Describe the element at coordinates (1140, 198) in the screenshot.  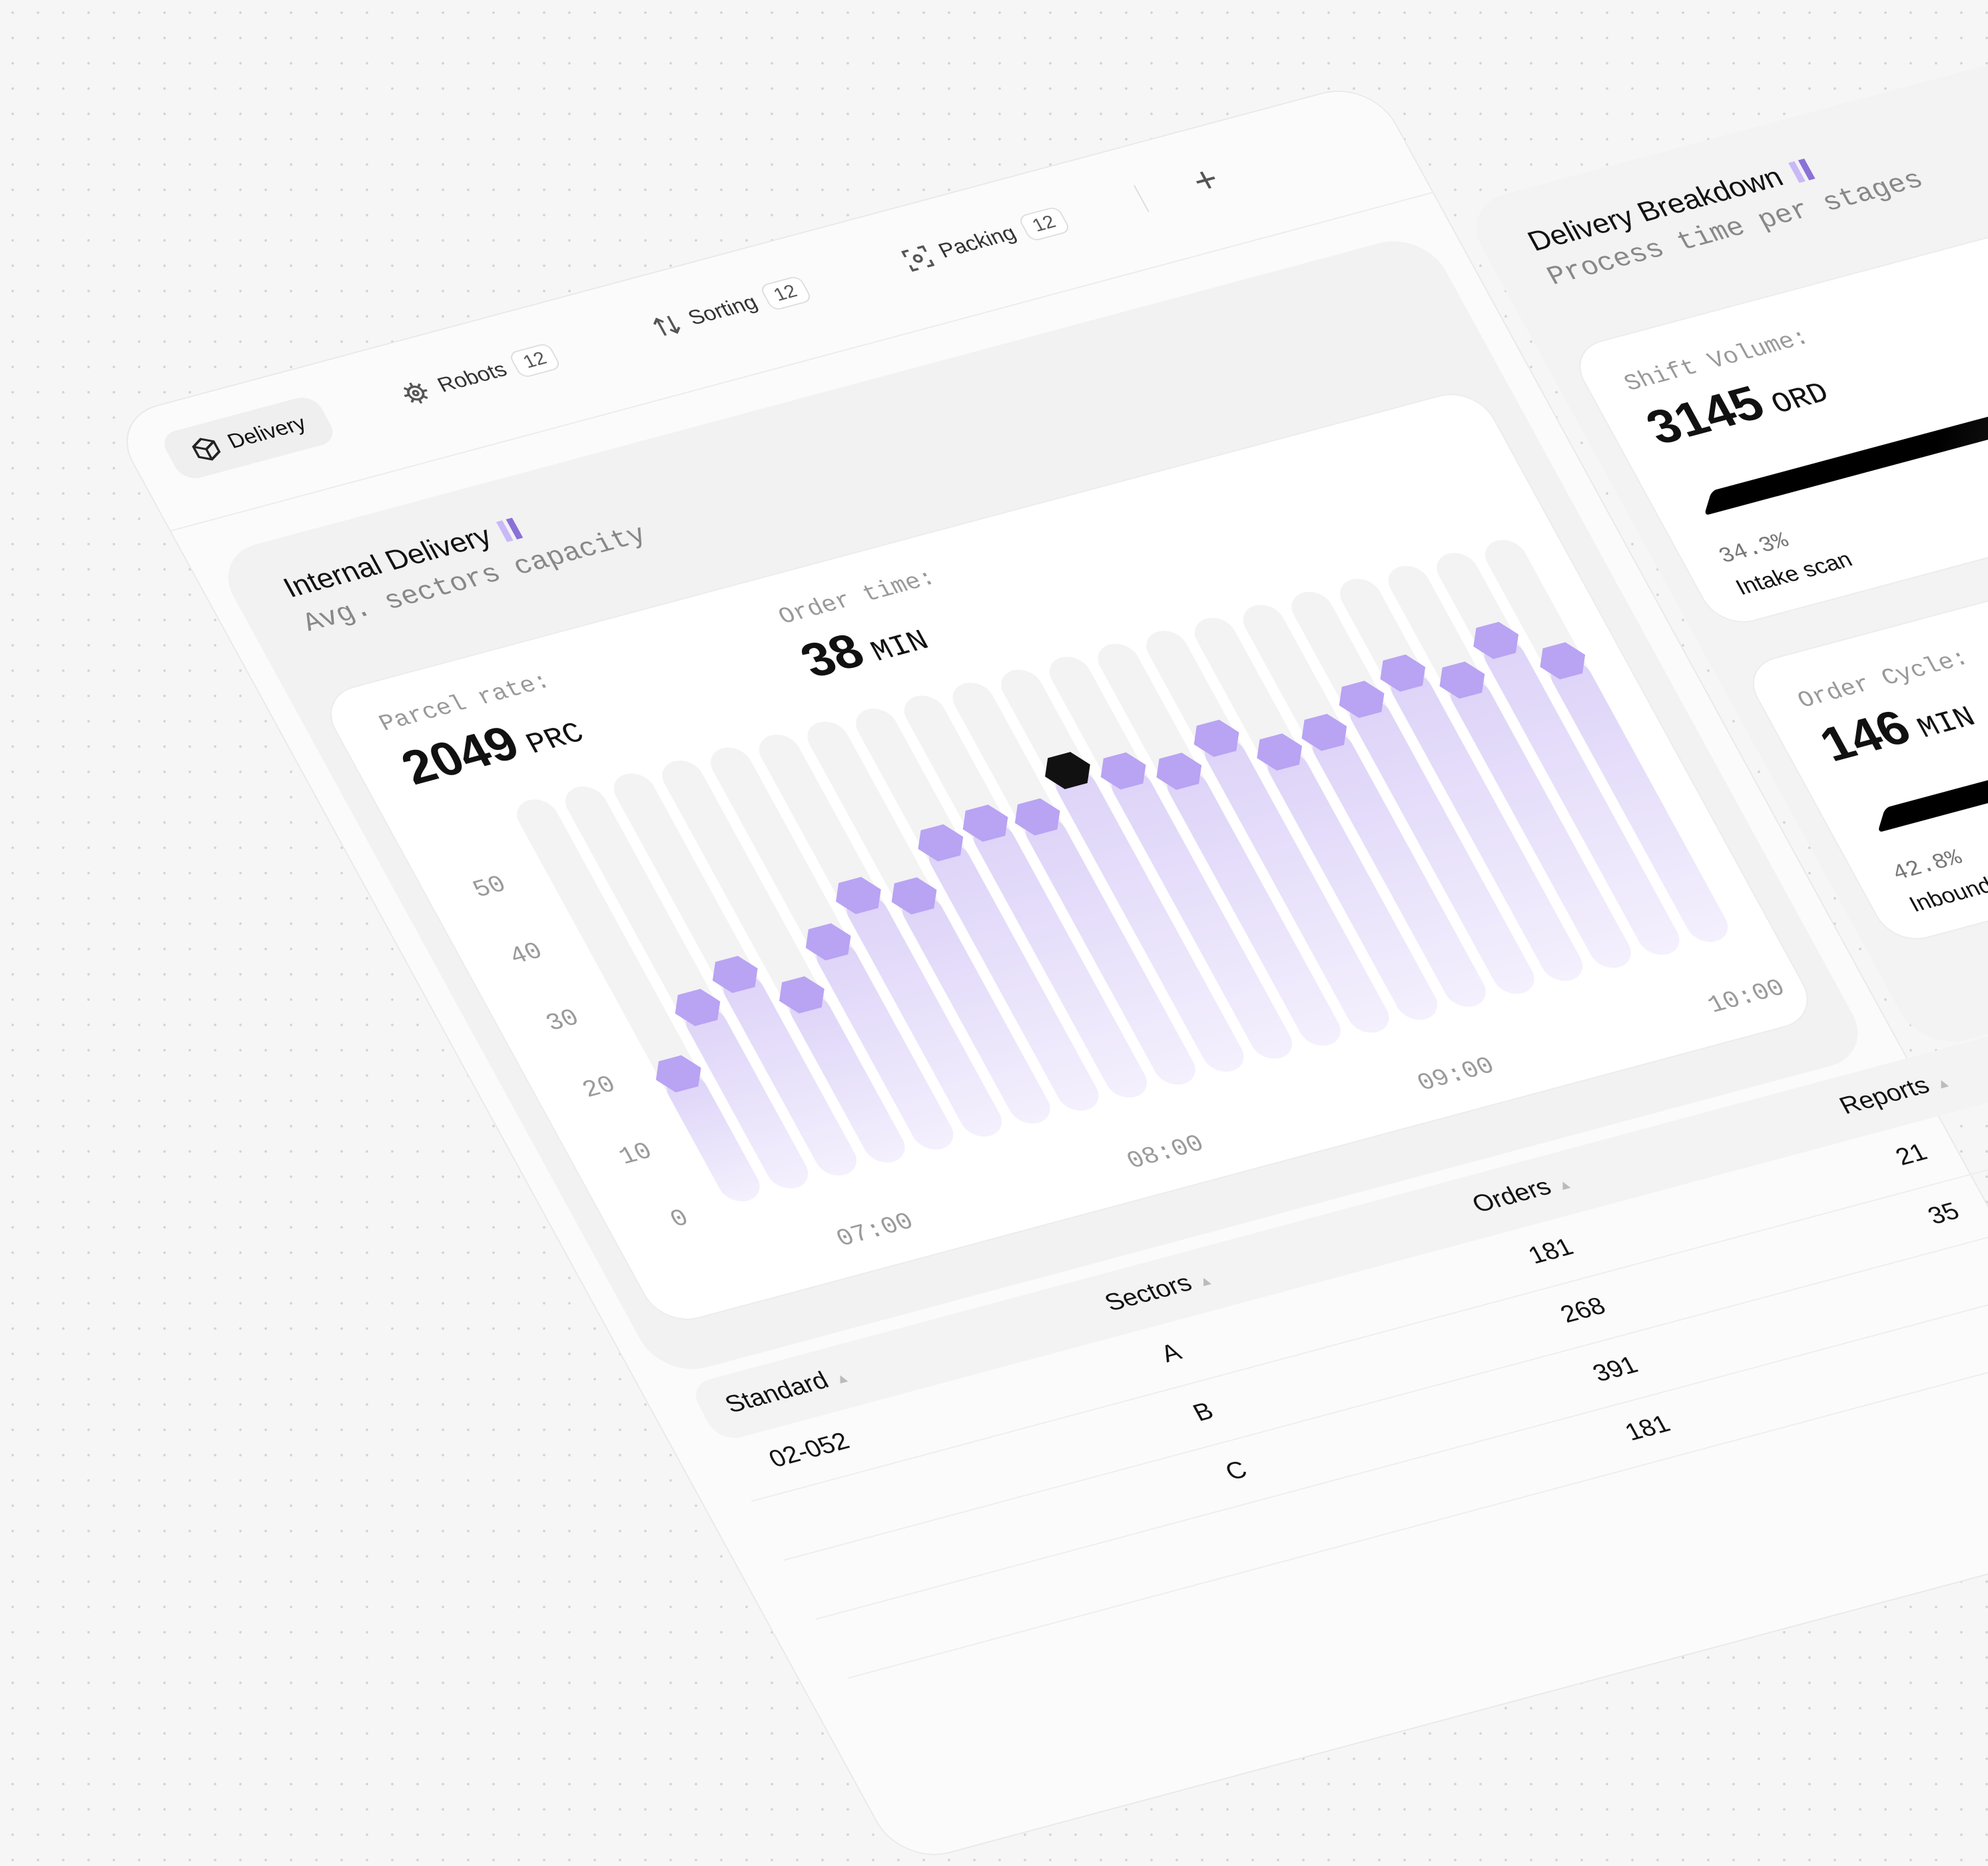
I see `divider` at that location.